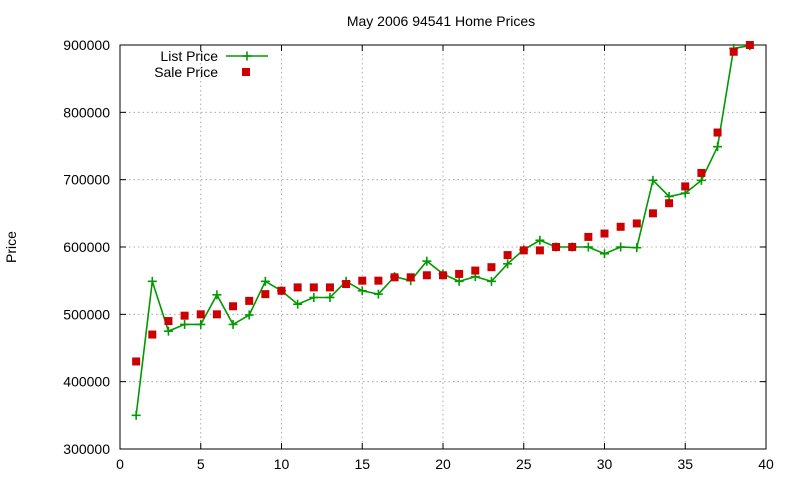  I want to click on y-axis-label: Price, so click(11, 247).